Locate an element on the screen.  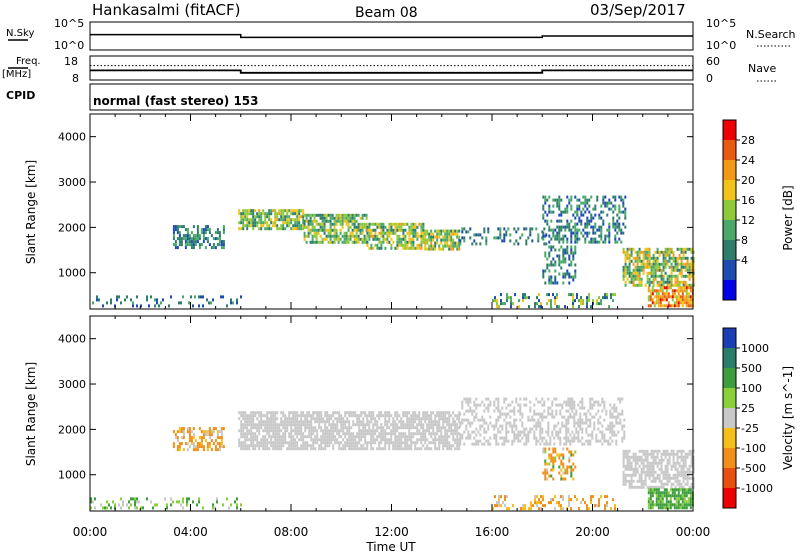
colorbar-frame is located at coordinates (729, 418).